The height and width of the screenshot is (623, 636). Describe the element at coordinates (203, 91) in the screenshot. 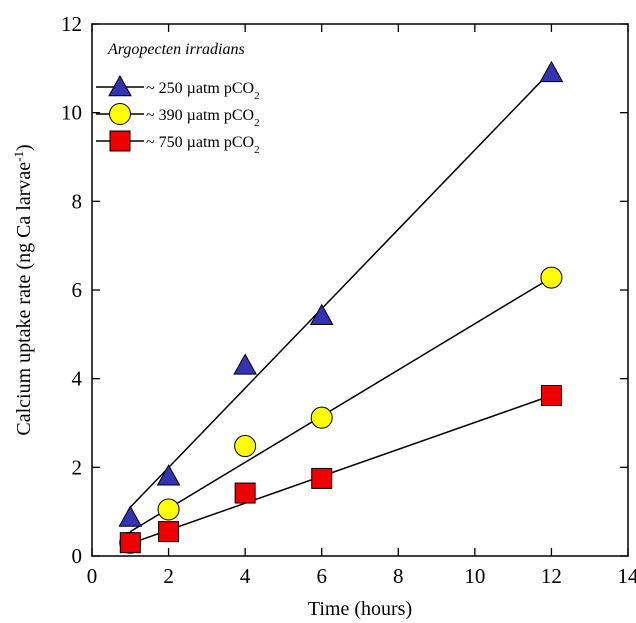

I see `legend-label-triangle: ~ 250 µatm pCO2` at that location.